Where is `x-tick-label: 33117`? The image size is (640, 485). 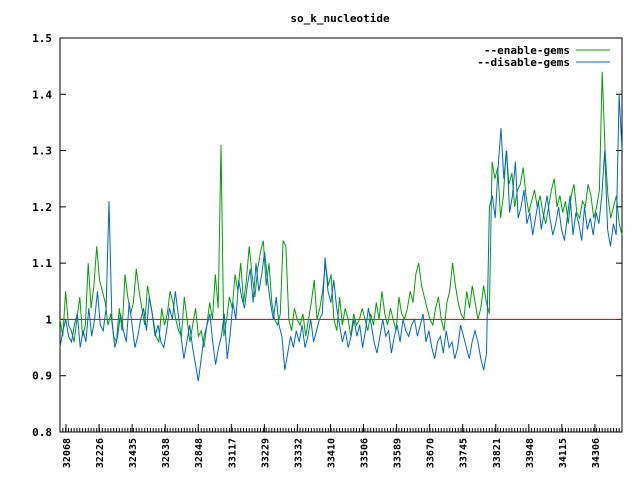 x-tick-label: 33117 is located at coordinates (232, 453).